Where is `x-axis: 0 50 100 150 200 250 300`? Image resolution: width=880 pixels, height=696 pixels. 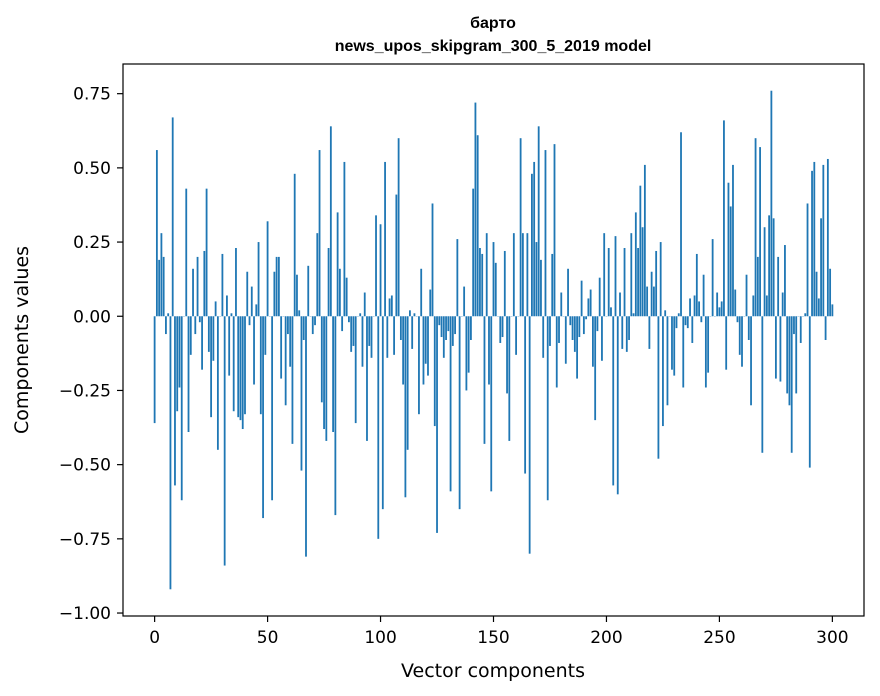
x-axis: 0 50 100 150 200 250 300 is located at coordinates (499, 632).